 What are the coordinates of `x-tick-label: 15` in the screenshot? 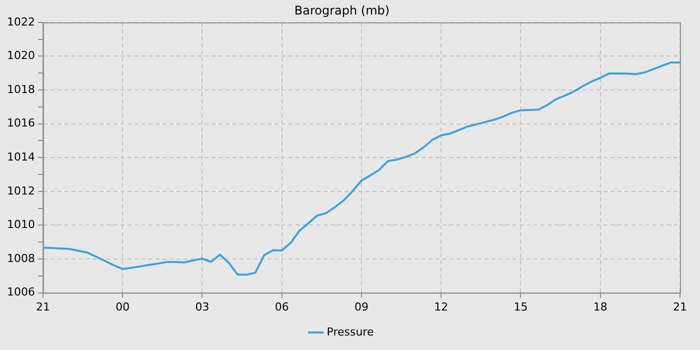 It's located at (521, 307).